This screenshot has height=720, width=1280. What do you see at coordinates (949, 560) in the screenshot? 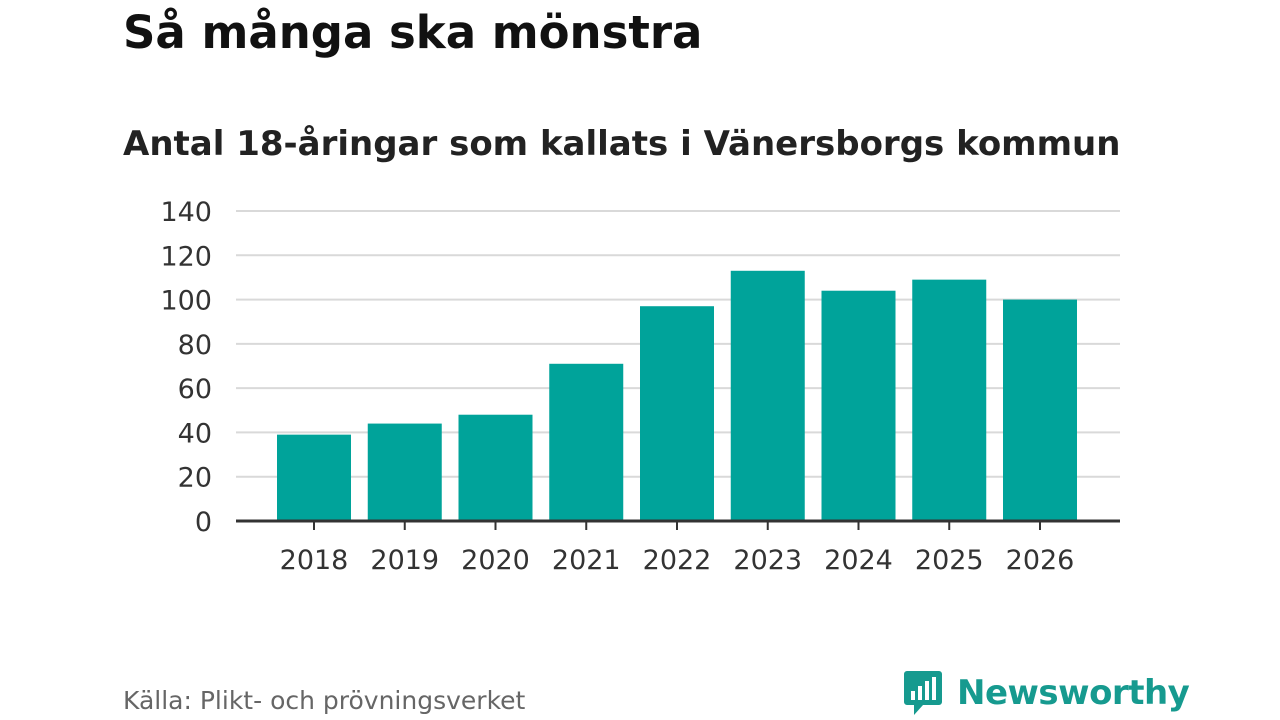
I see `x-tick-label: 2025` at bounding box center [949, 560].